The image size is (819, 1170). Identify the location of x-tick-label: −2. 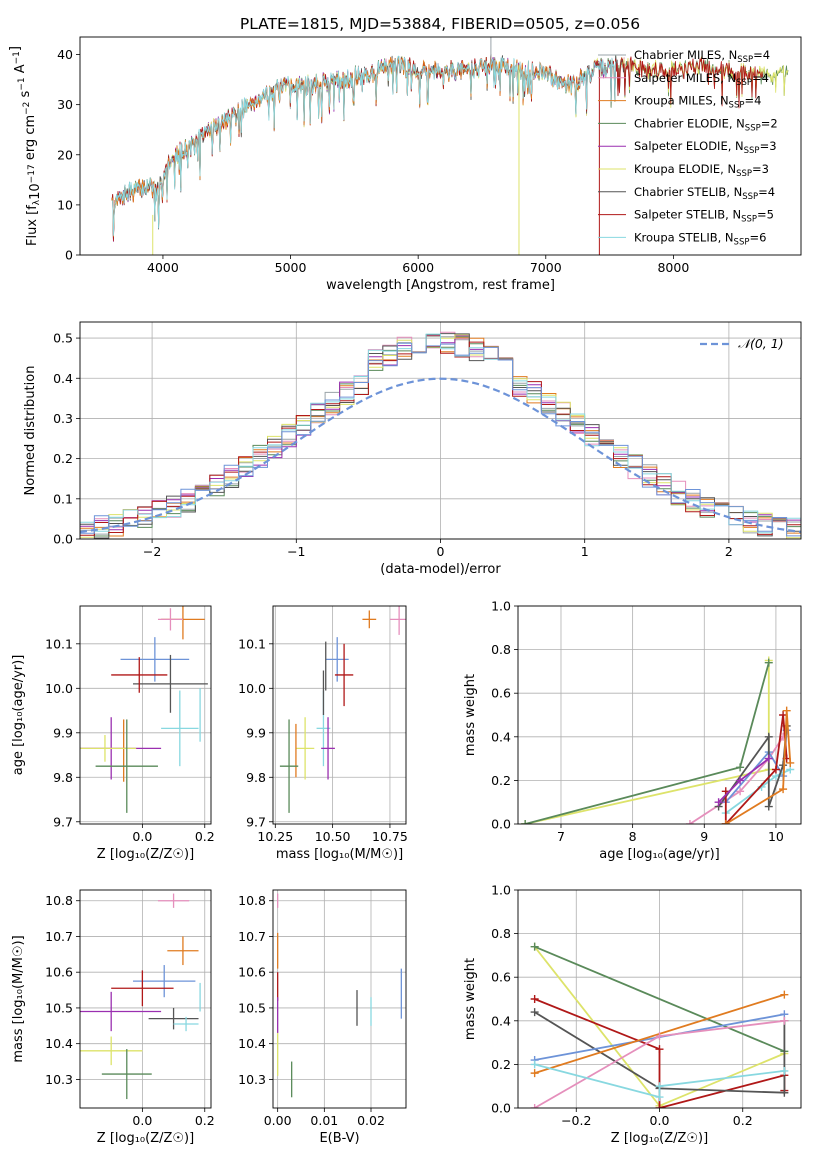
(152, 551).